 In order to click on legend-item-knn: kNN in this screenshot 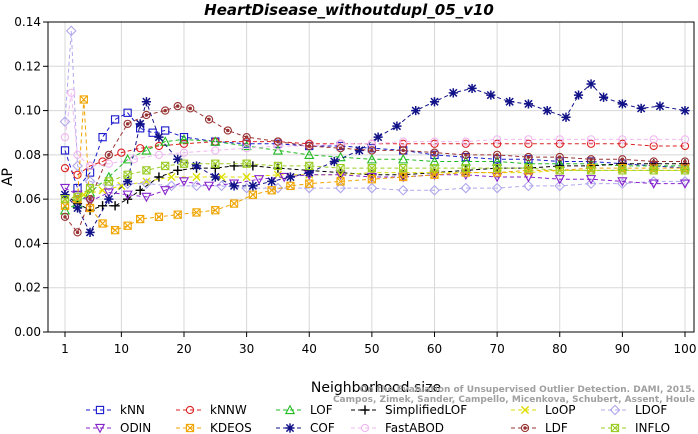, I will do `click(115, 410)`.